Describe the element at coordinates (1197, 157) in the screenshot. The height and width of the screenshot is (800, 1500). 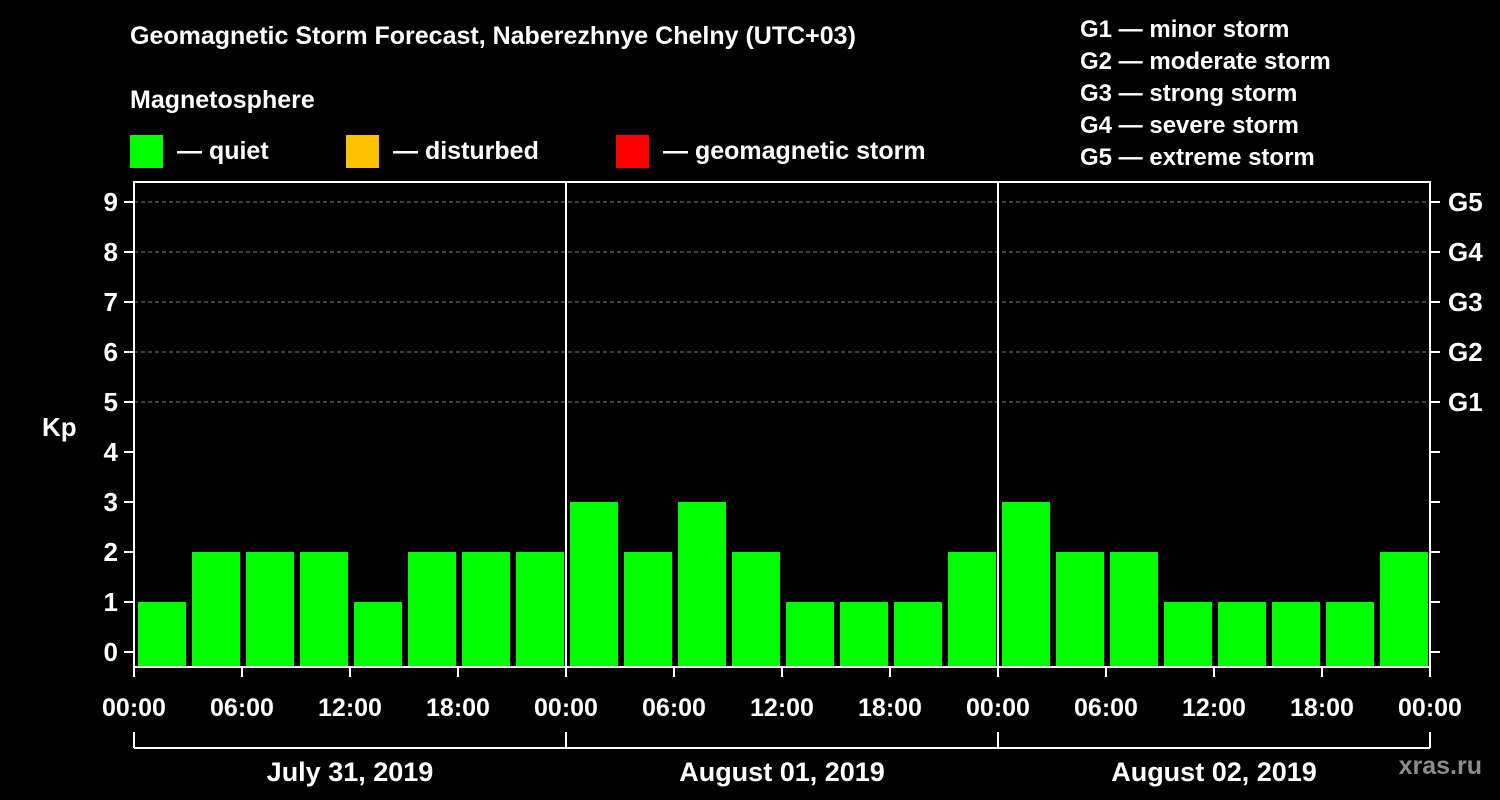
I see `storm-scale-g5: G5 — extreme storm` at that location.